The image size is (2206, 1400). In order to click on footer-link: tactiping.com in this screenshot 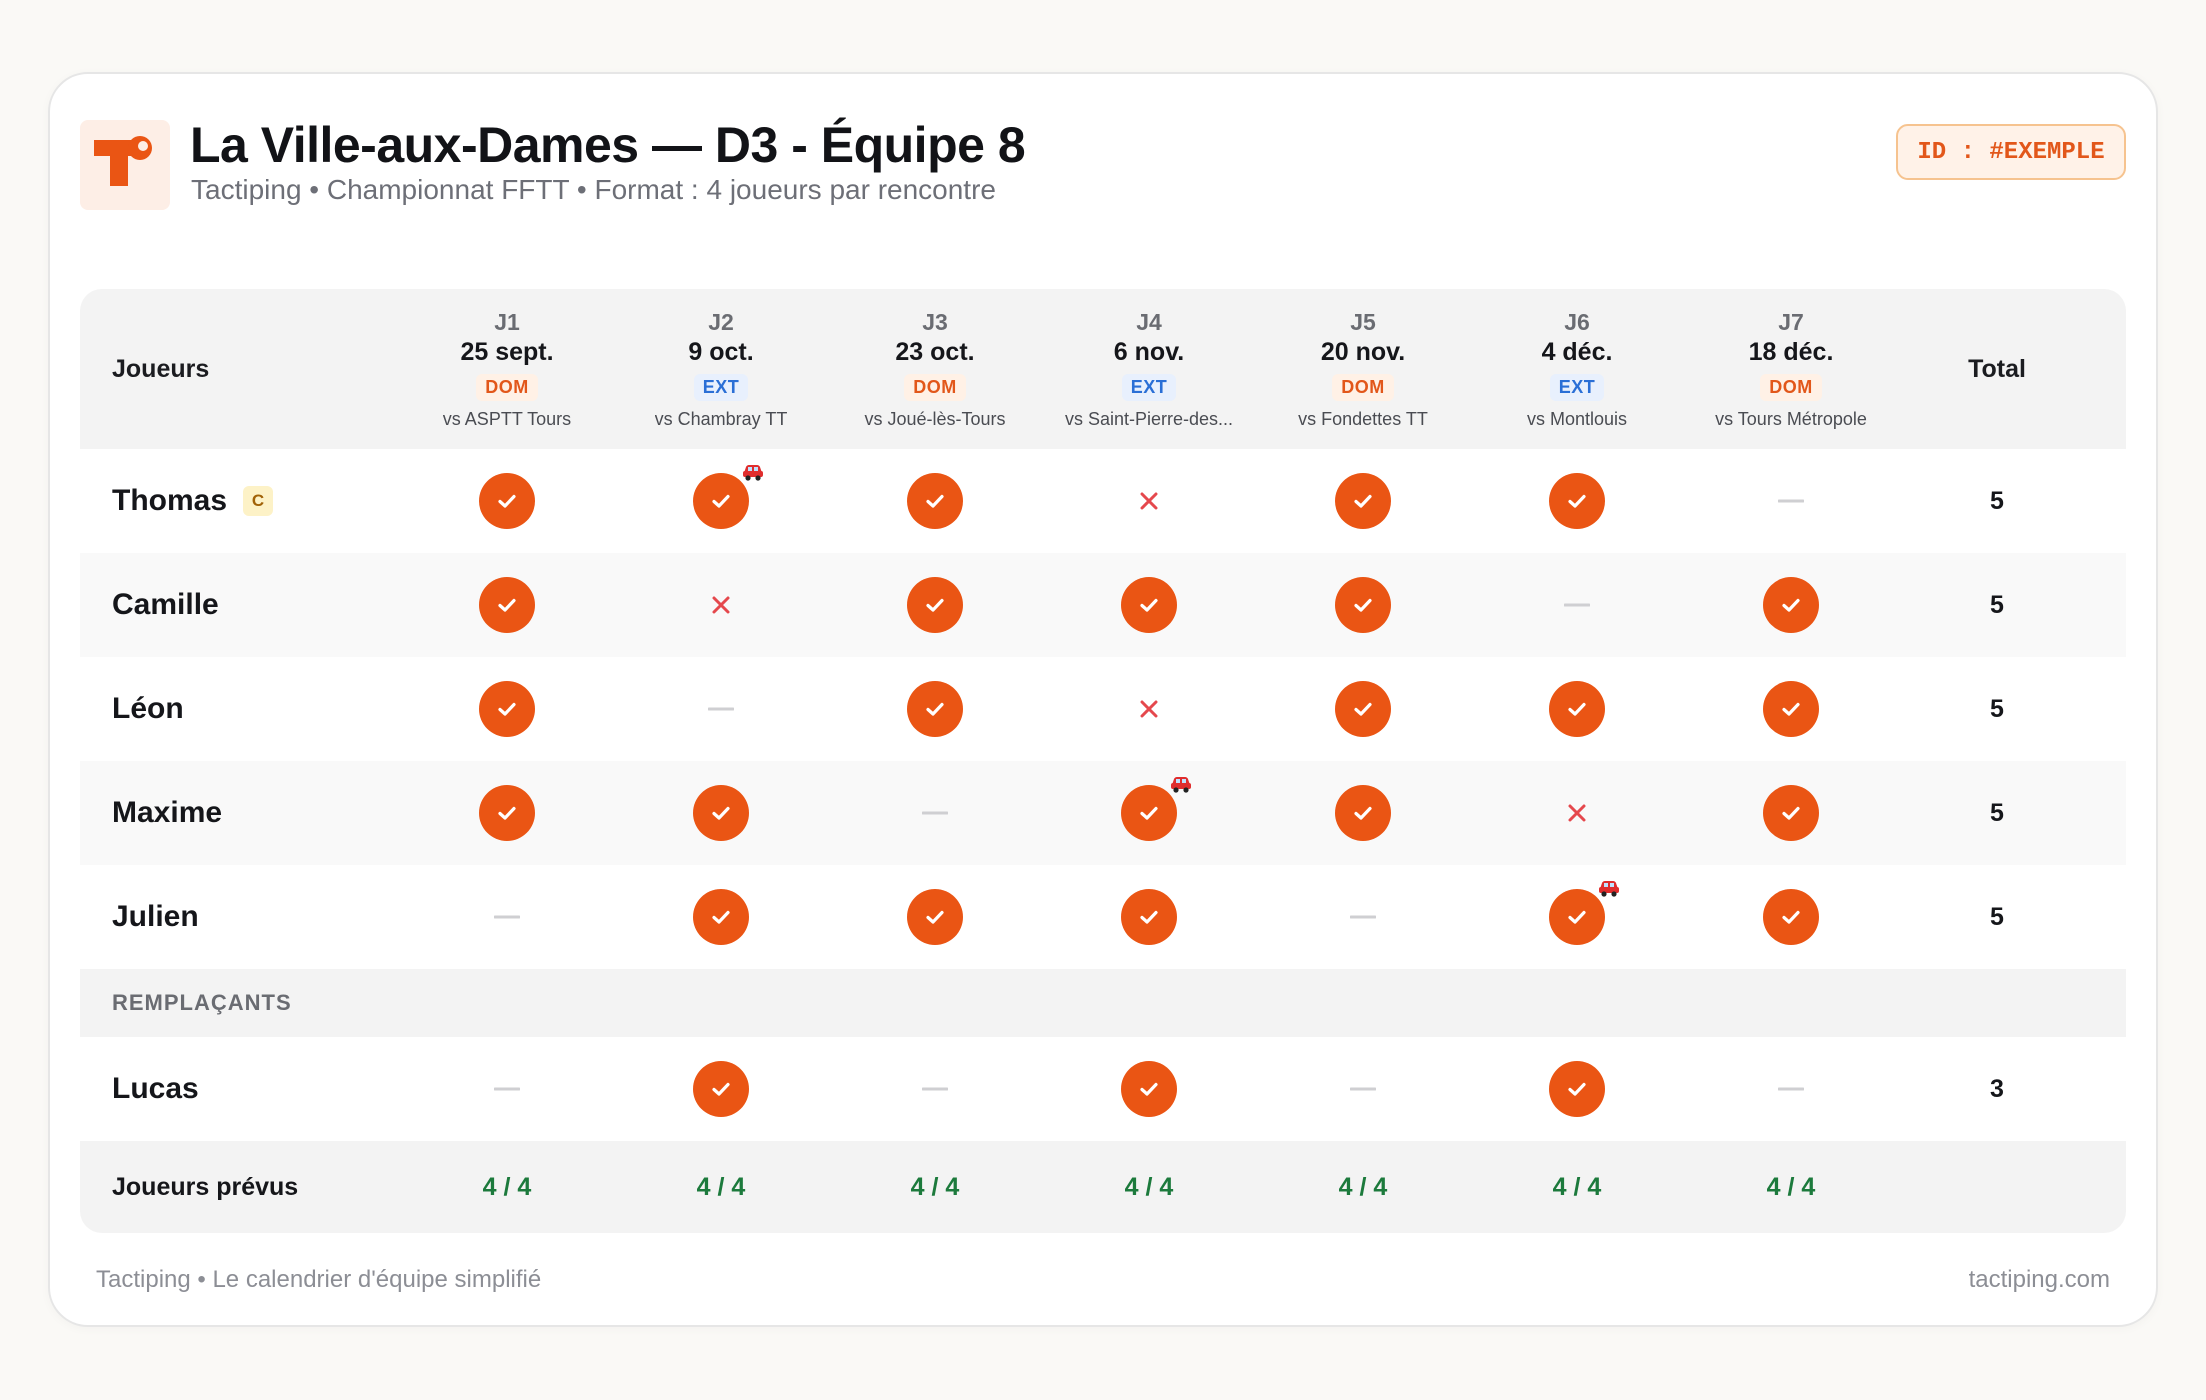, I will do `click(2039, 1279)`.